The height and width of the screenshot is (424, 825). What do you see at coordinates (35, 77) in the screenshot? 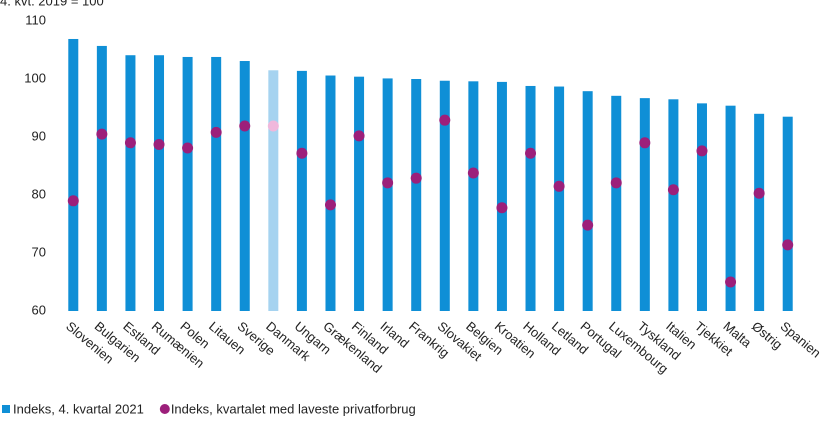
I see `y-tick-label: 100` at bounding box center [35, 77].